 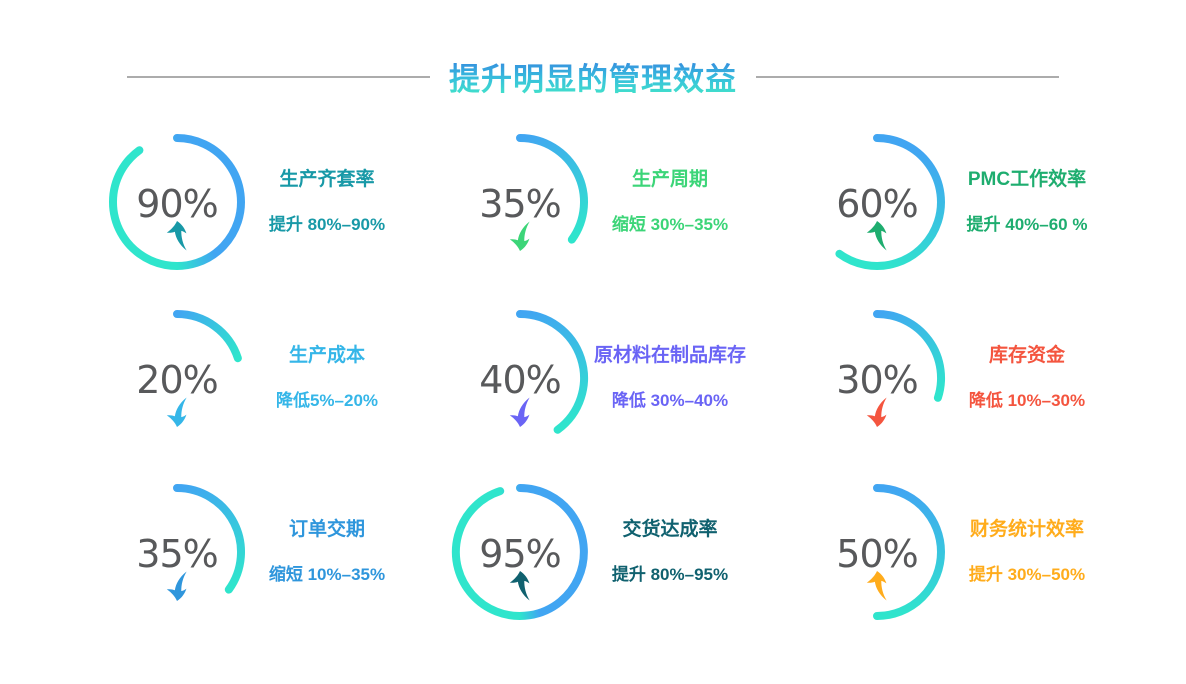 I want to click on metric-subtitle: 缩短 10%–35%, so click(x=327, y=575).